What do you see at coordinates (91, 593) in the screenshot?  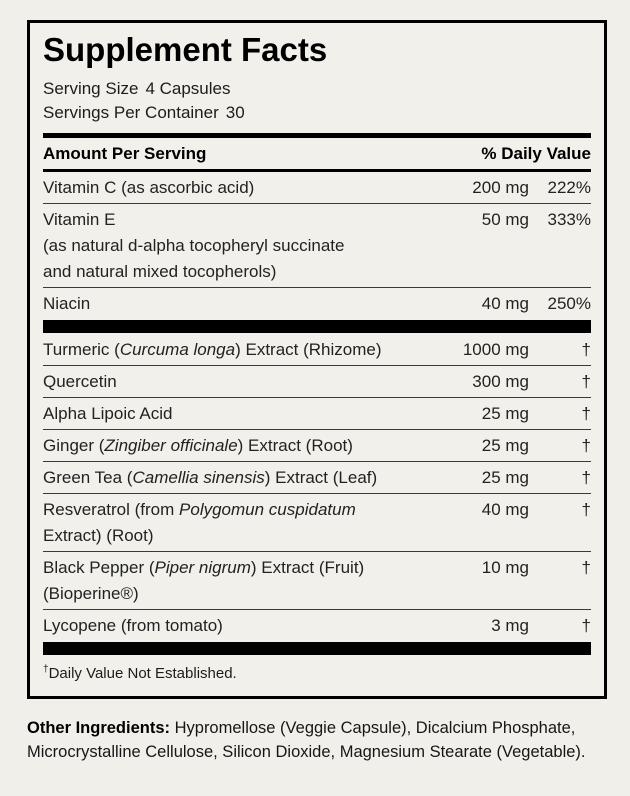 I see `ingredient-name-line: (Bioperine®)` at bounding box center [91, 593].